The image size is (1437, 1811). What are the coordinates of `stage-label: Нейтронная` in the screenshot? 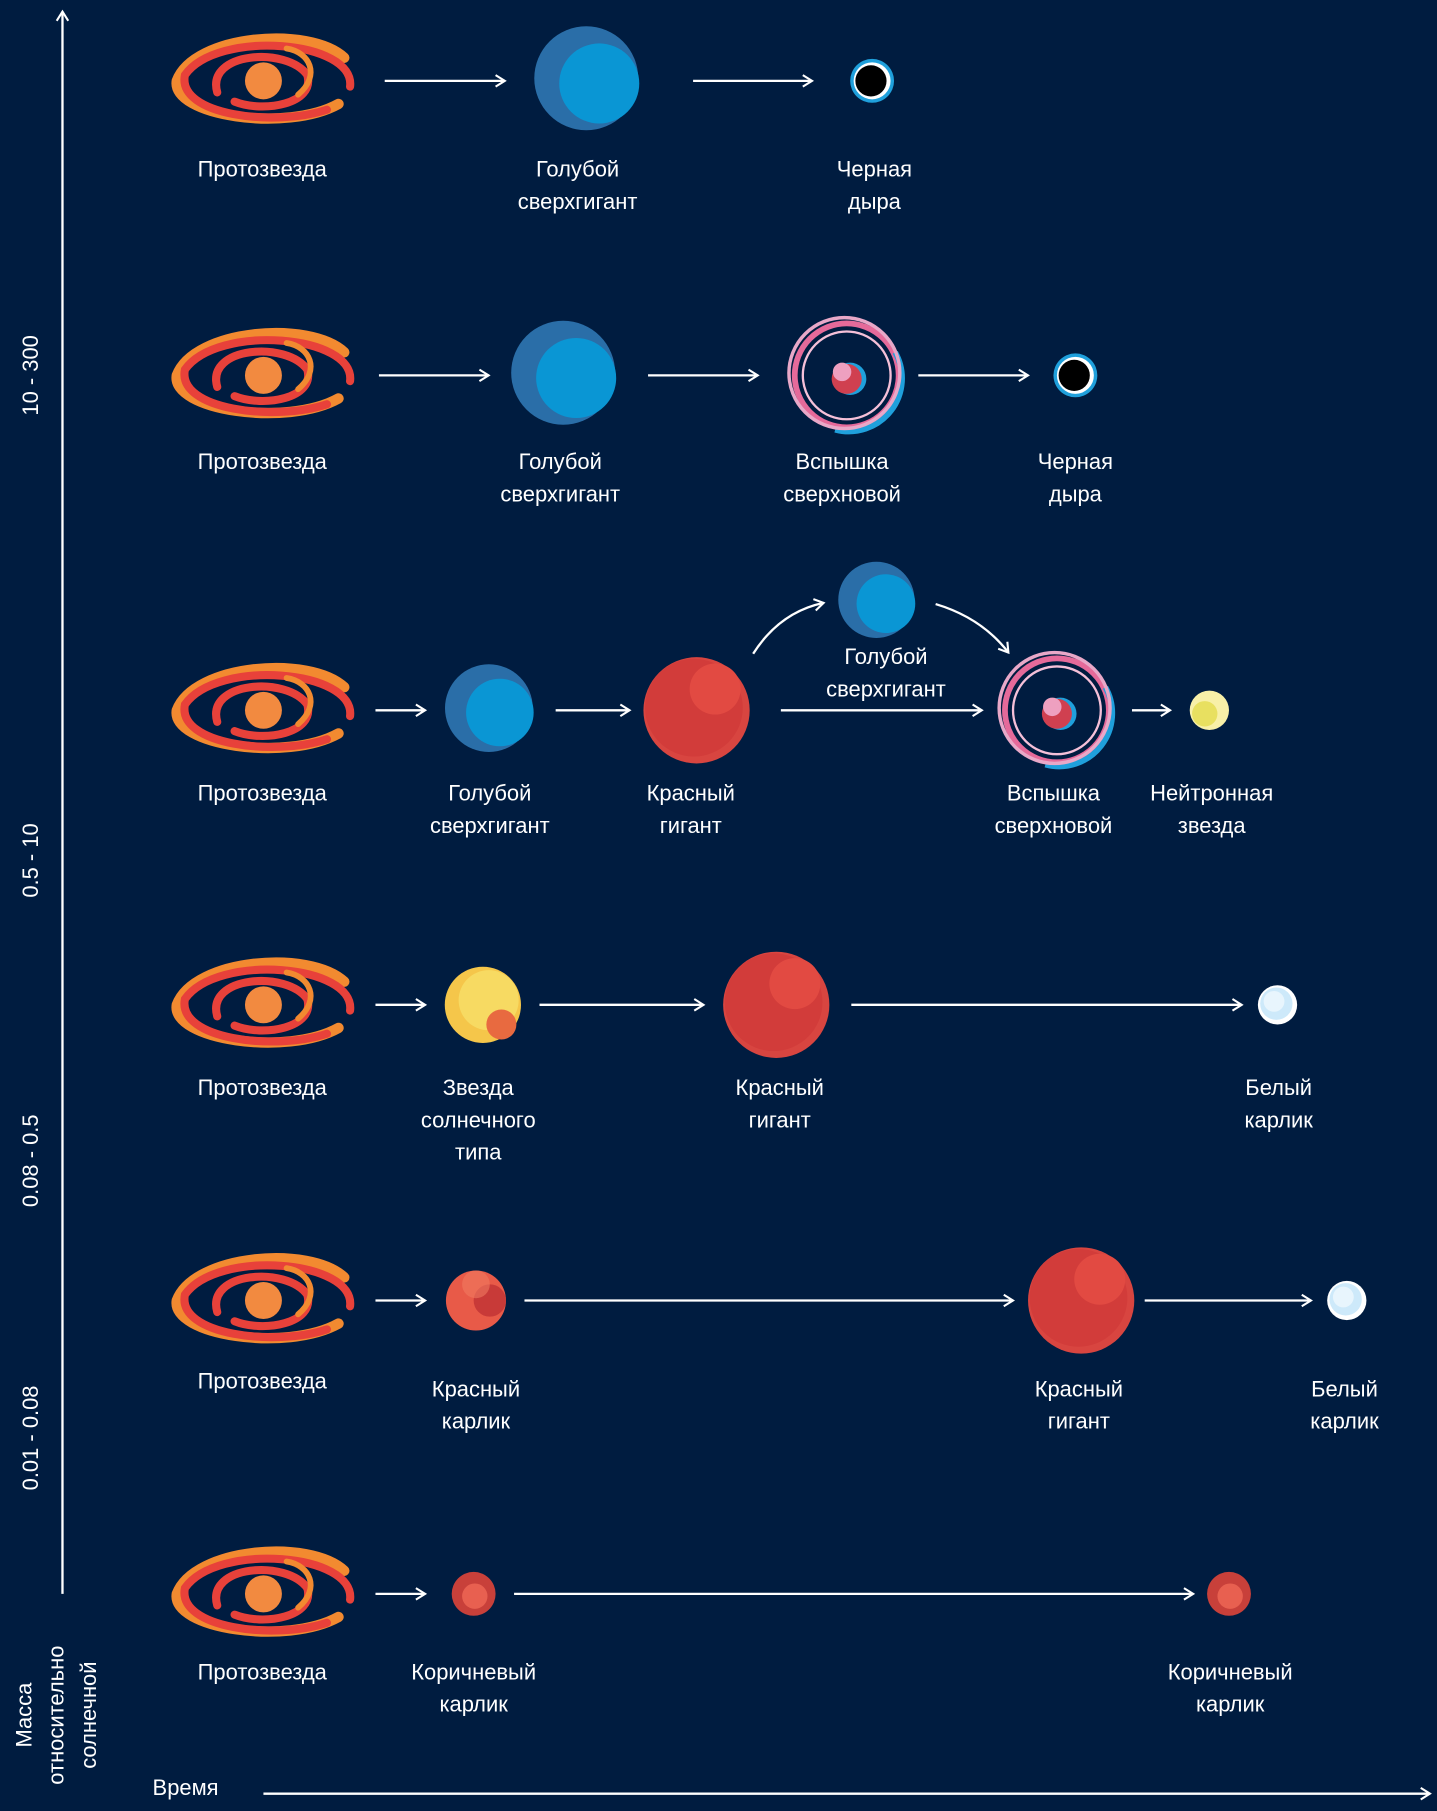 It's located at (1211, 792).